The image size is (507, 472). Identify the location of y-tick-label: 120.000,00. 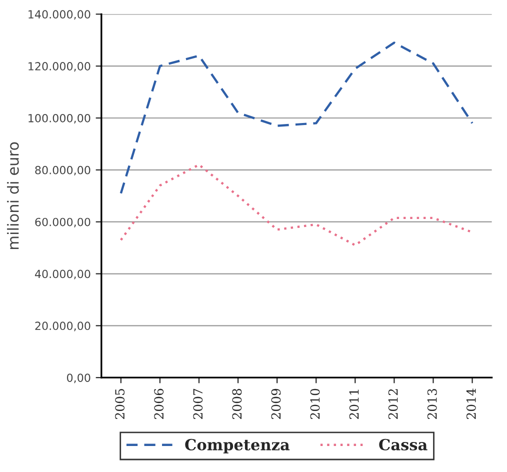
(59, 67).